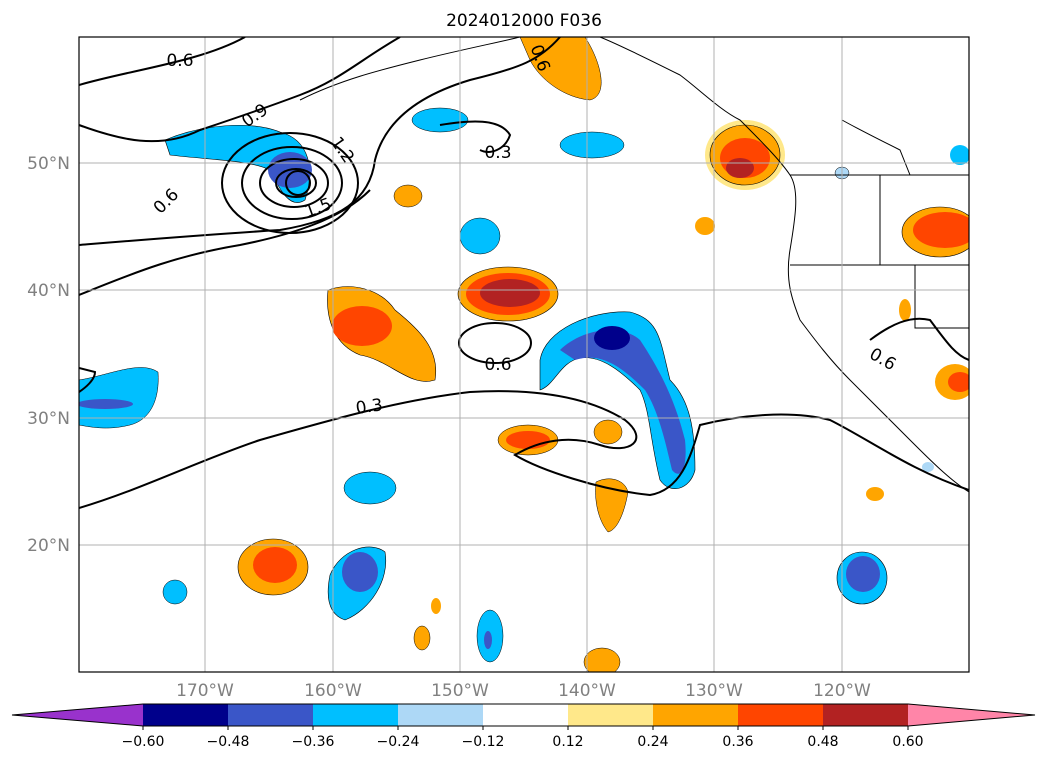 This screenshot has height=765, width=1047. I want to click on colorbar-tick-label: 0.24, so click(652, 742).